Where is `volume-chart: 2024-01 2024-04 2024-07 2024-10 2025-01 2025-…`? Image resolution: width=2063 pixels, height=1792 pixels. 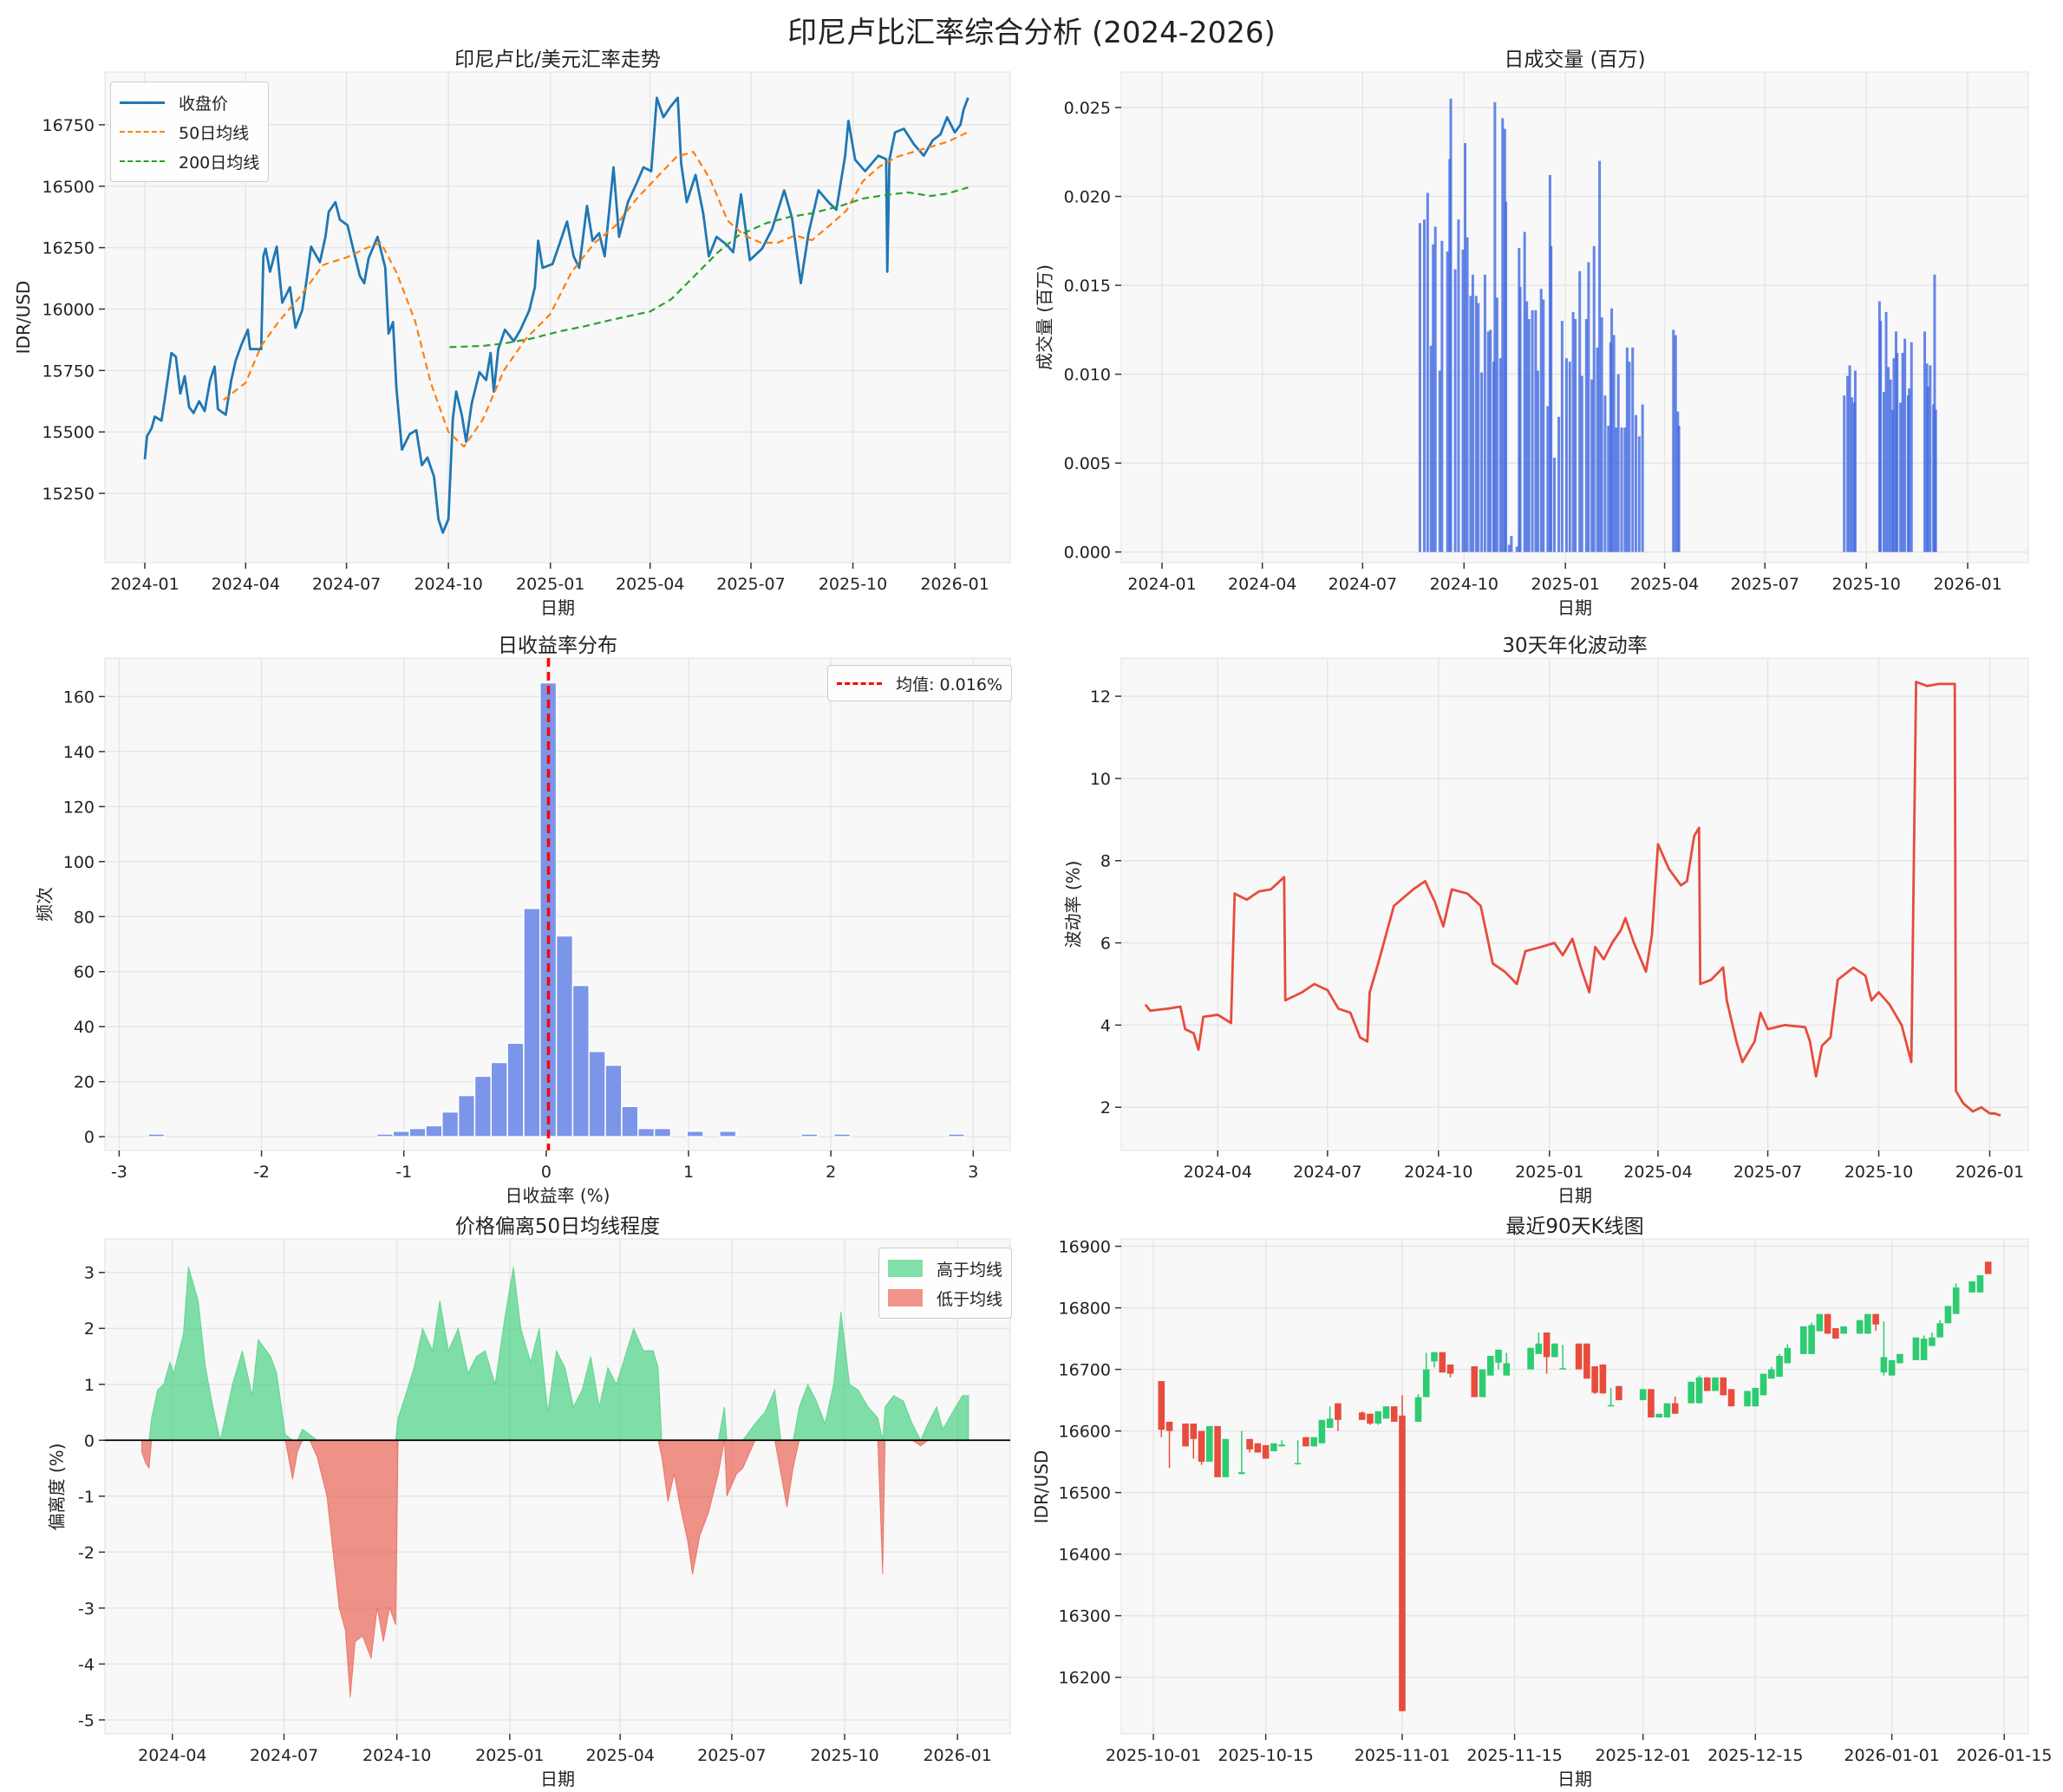
volume-chart: 2024-01 2024-04 2024-07 2024-10 2025-01 2025-… is located at coordinates (1546, 332).